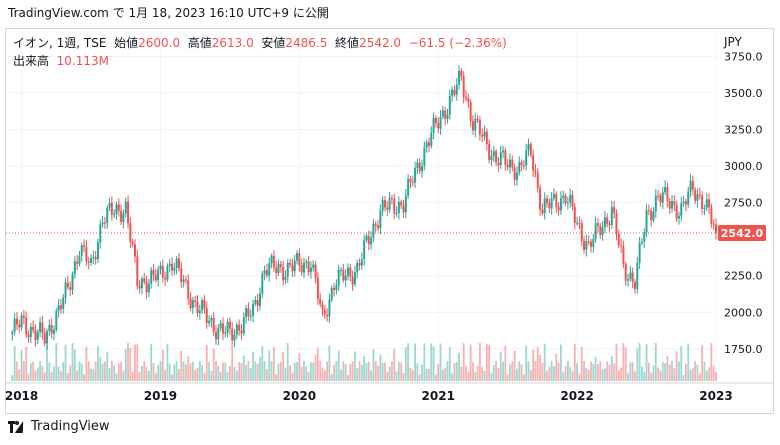 This screenshot has width=780, height=445. Describe the element at coordinates (743, 312) in the screenshot. I see `y-tick-label: 2000.0` at that location.